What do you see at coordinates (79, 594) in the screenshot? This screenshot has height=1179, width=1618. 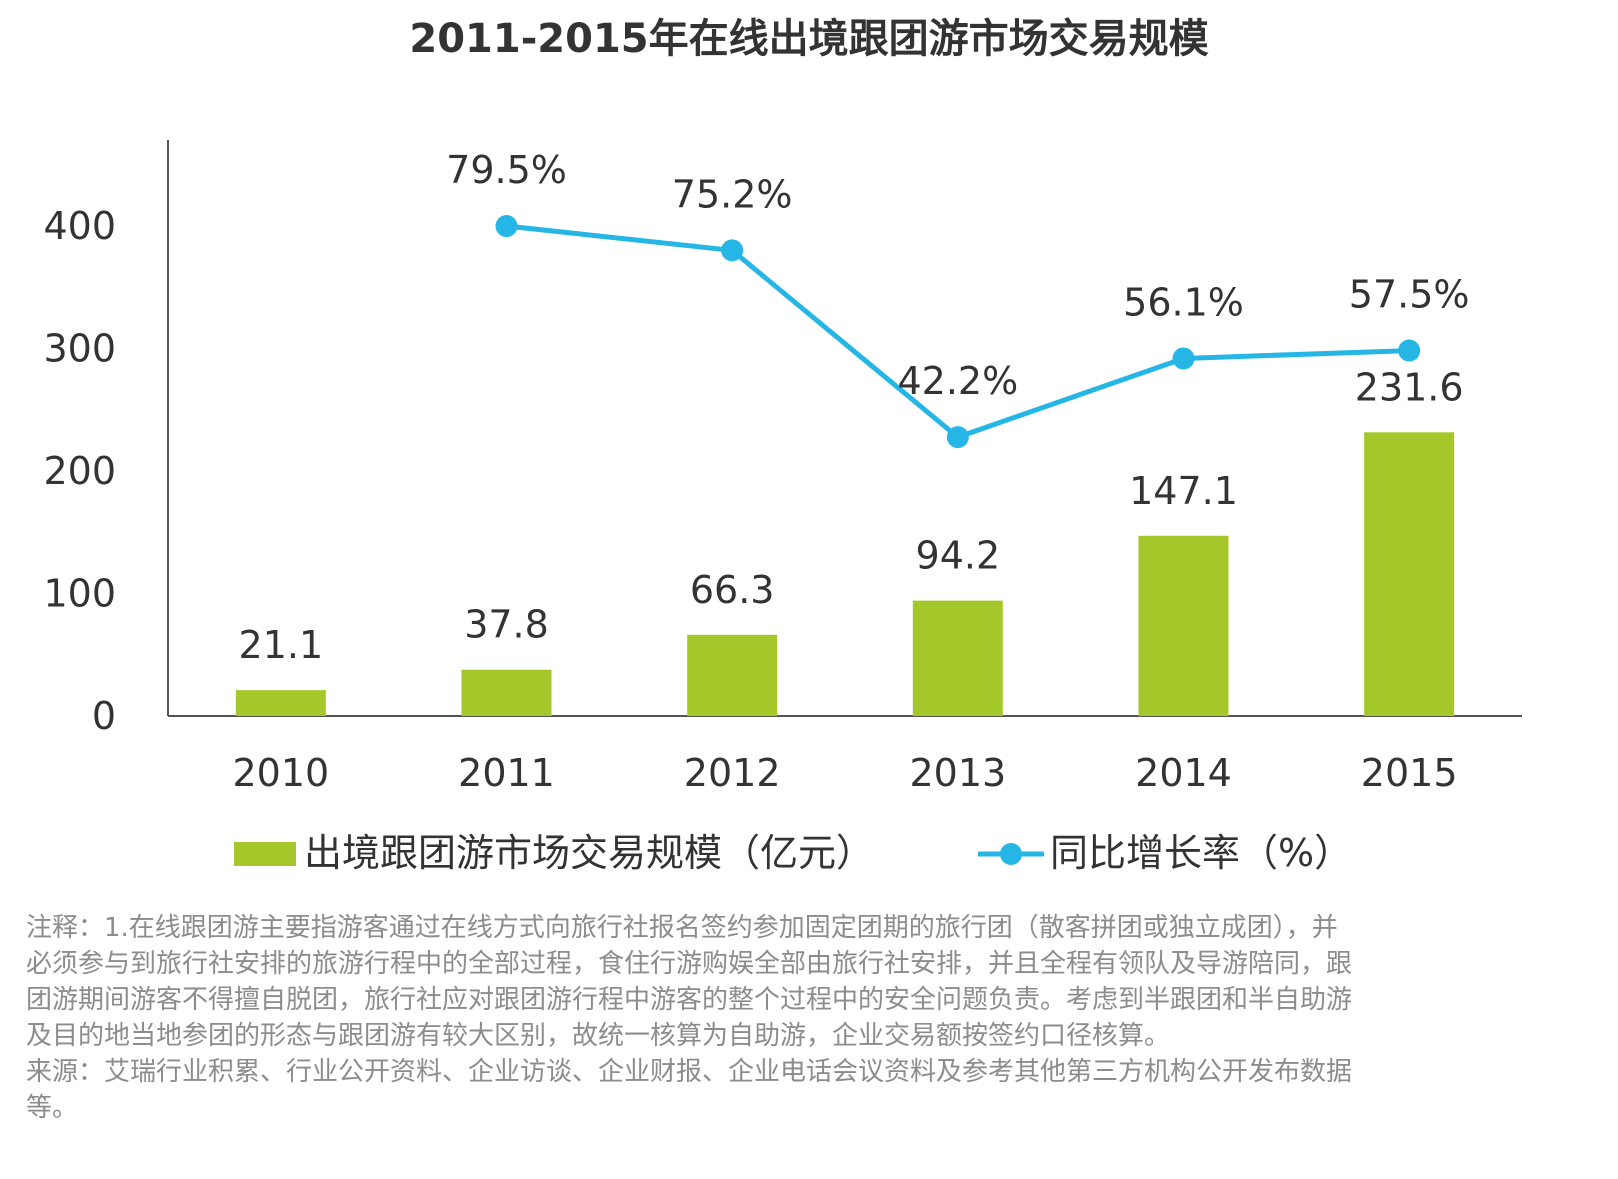 I see `y-tick-label: 100` at bounding box center [79, 594].